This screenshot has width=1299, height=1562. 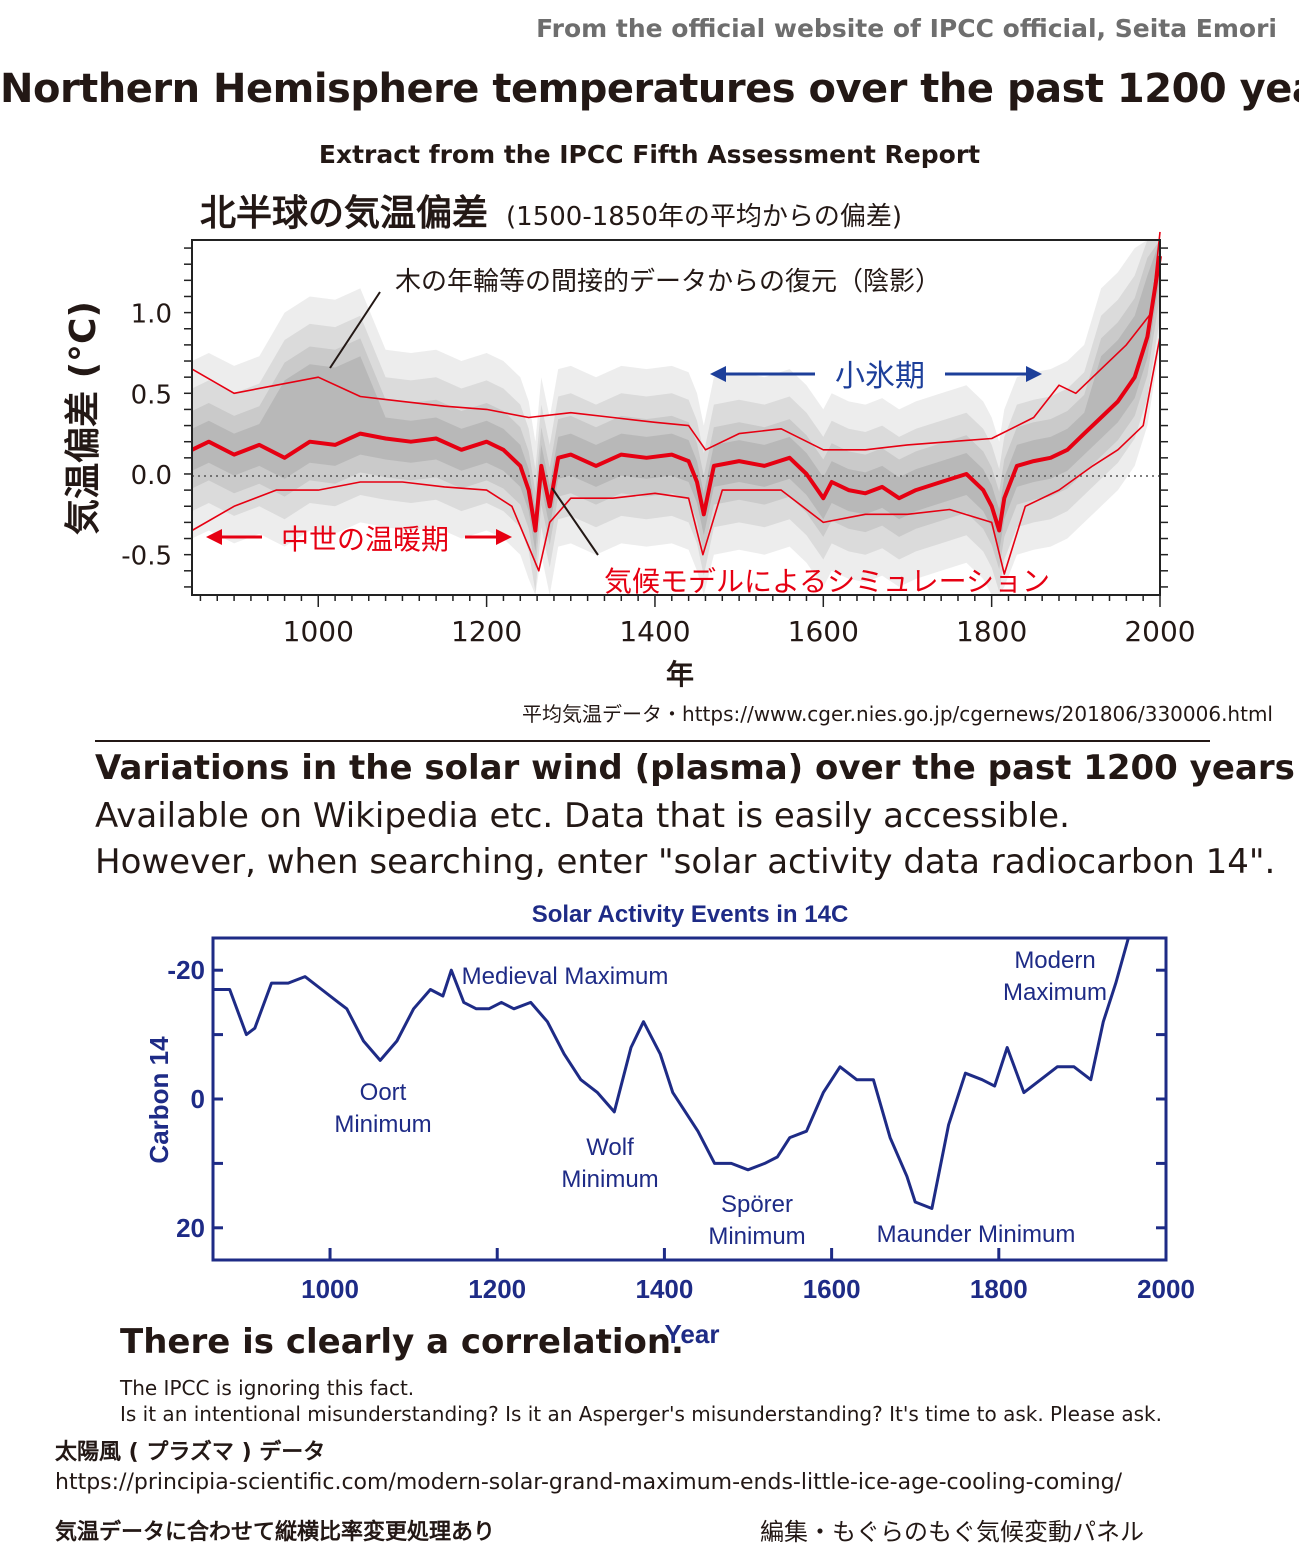 What do you see at coordinates (83, 418) in the screenshot?
I see `temperature-y-label: 気温偏差 (°C)` at bounding box center [83, 418].